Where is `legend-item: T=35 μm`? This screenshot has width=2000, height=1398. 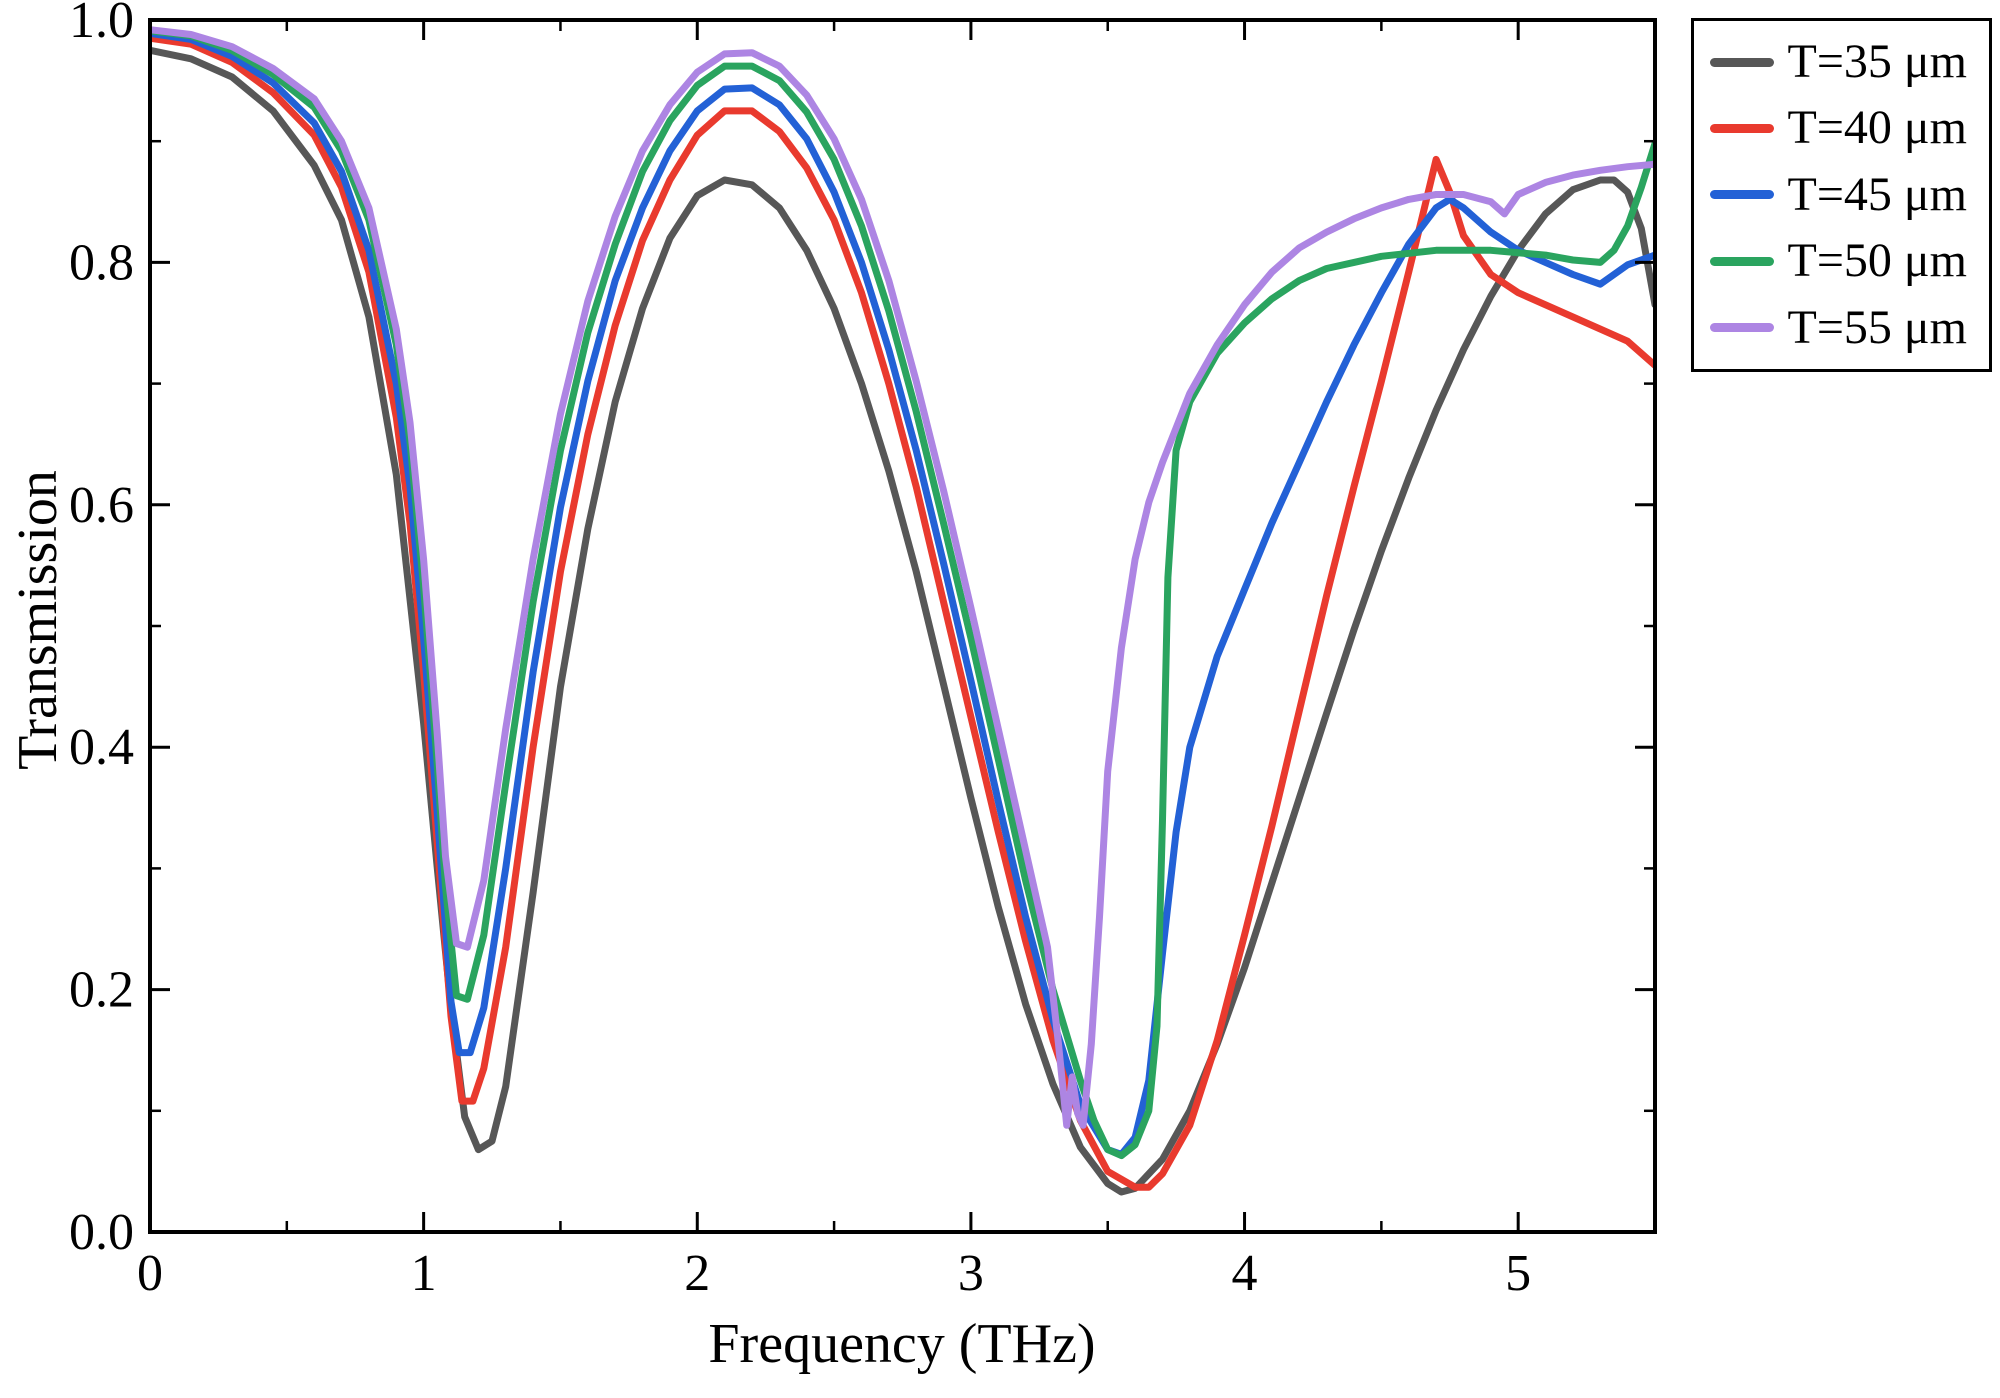
legend-item: T=35 μm is located at coordinates (1838, 61).